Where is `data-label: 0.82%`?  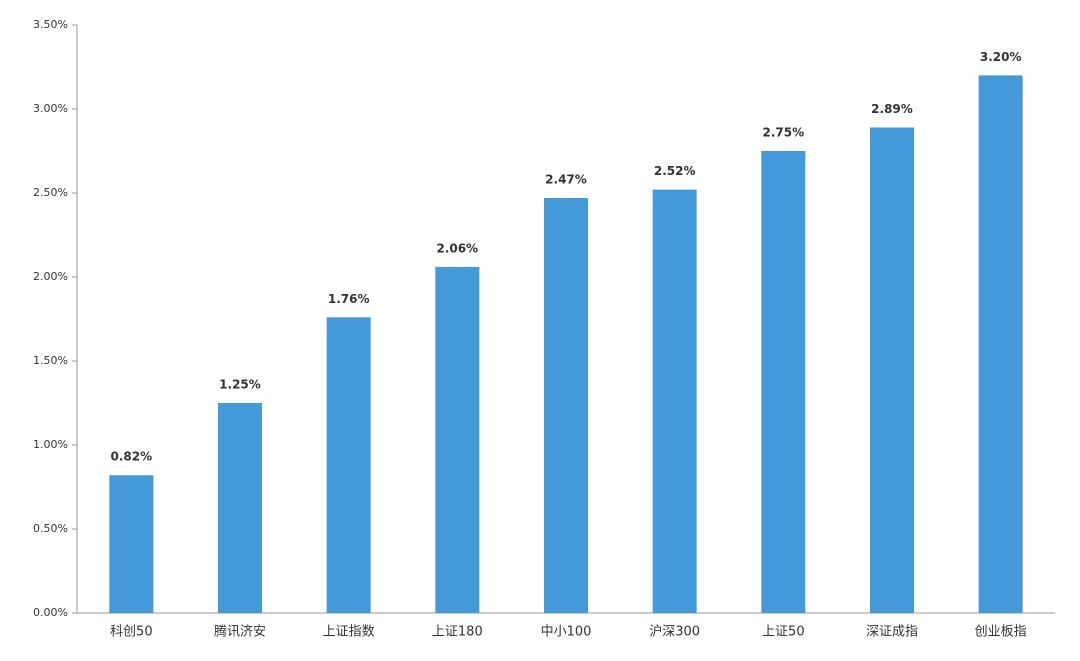 data-label: 0.82% is located at coordinates (132, 457).